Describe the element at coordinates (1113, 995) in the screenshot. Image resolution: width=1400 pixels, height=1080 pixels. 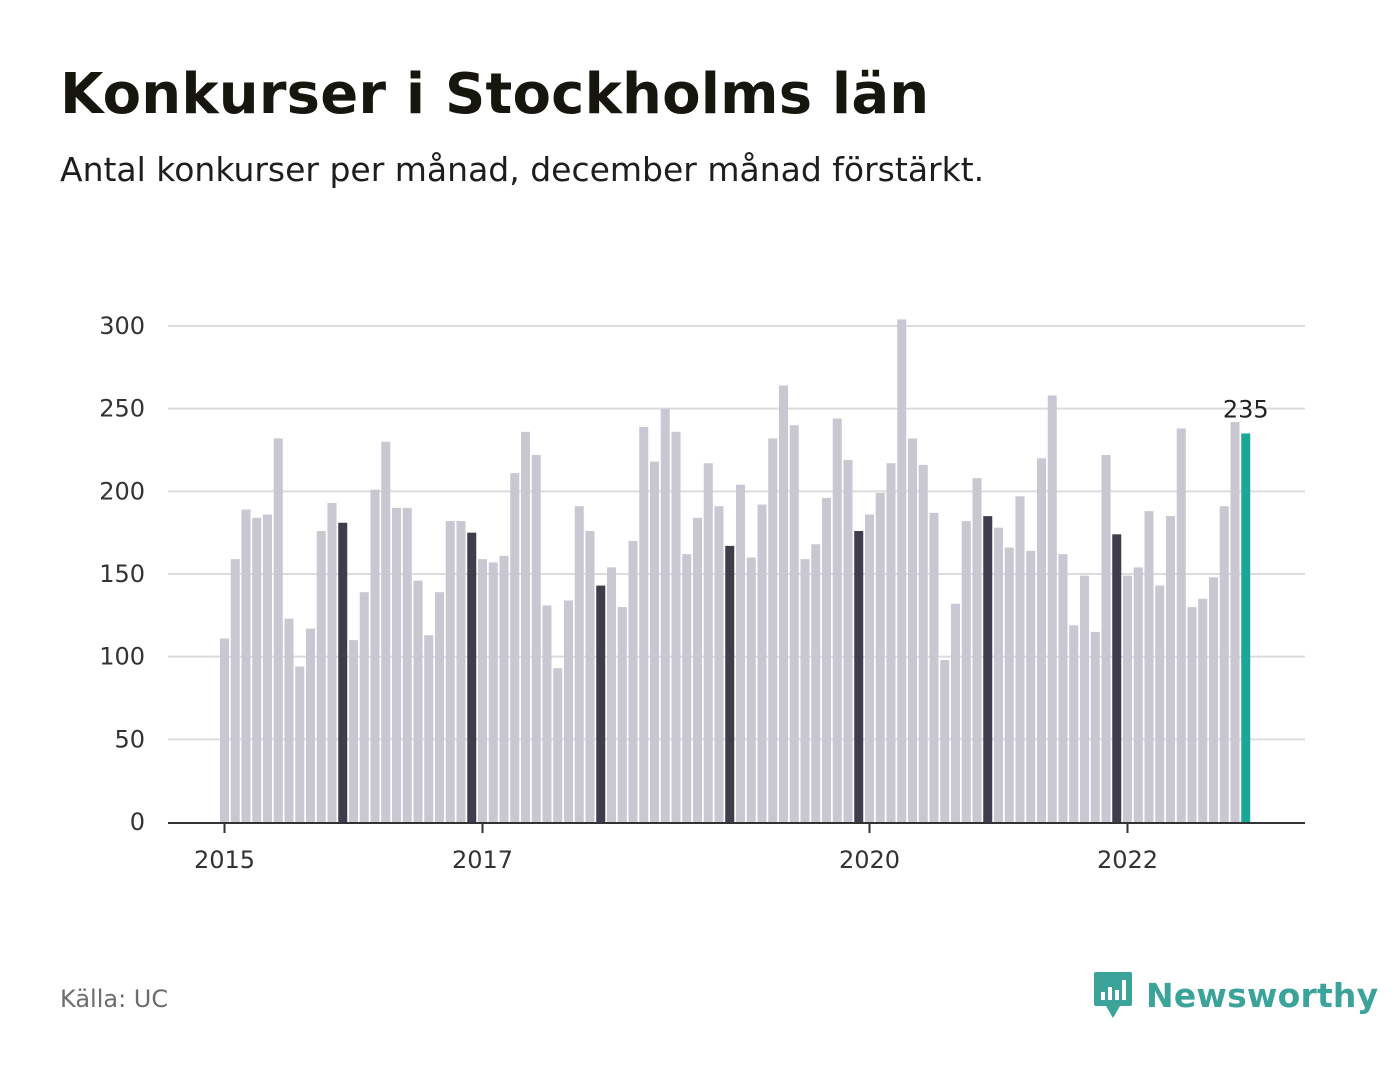
I see `newsworthy-logo-icon` at that location.